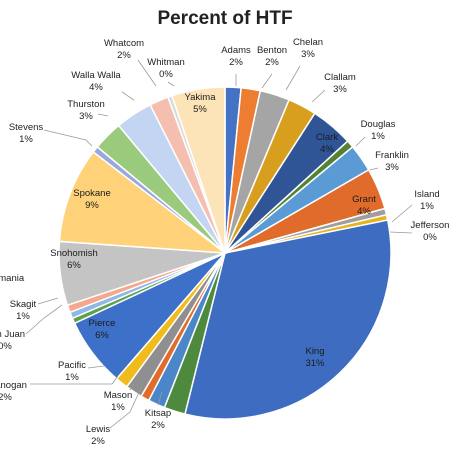  I want to click on data-label-name: Clark, so click(327, 137).